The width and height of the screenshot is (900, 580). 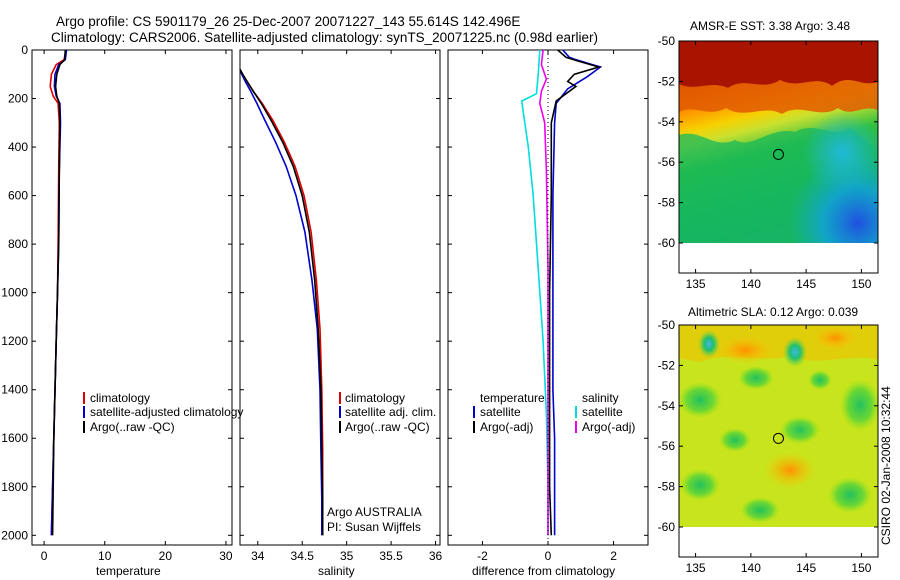 I want to click on lon-tick-label: 135, so click(x=696, y=284).